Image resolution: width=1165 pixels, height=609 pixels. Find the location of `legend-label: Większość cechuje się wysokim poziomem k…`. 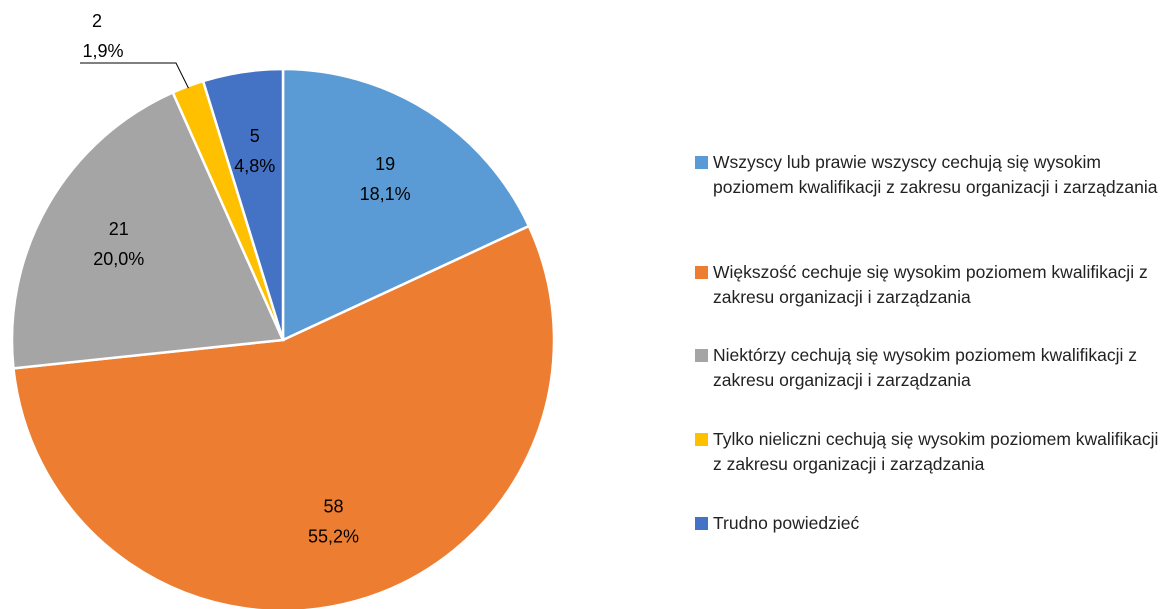

legend-label: Większość cechuje się wysokim poziomem k… is located at coordinates (930, 284).